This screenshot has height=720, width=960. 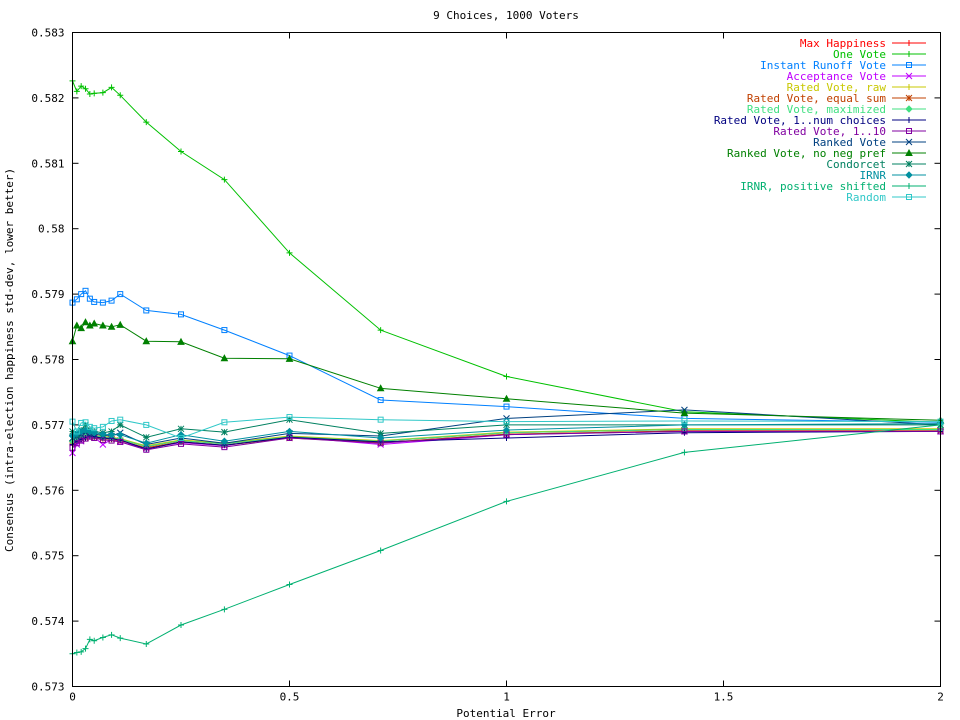 I want to click on legend-label: IRNR, positive shifted, so click(x=813, y=186).